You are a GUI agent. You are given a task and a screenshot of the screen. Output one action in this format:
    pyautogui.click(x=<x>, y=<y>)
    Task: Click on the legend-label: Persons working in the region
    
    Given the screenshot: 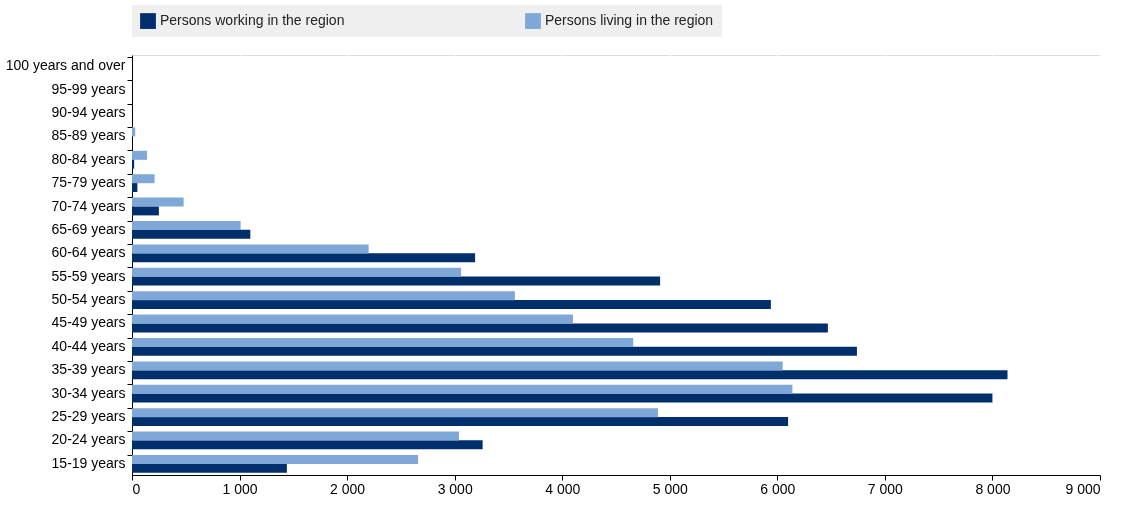 What is the action you would take?
    pyautogui.click(x=252, y=20)
    